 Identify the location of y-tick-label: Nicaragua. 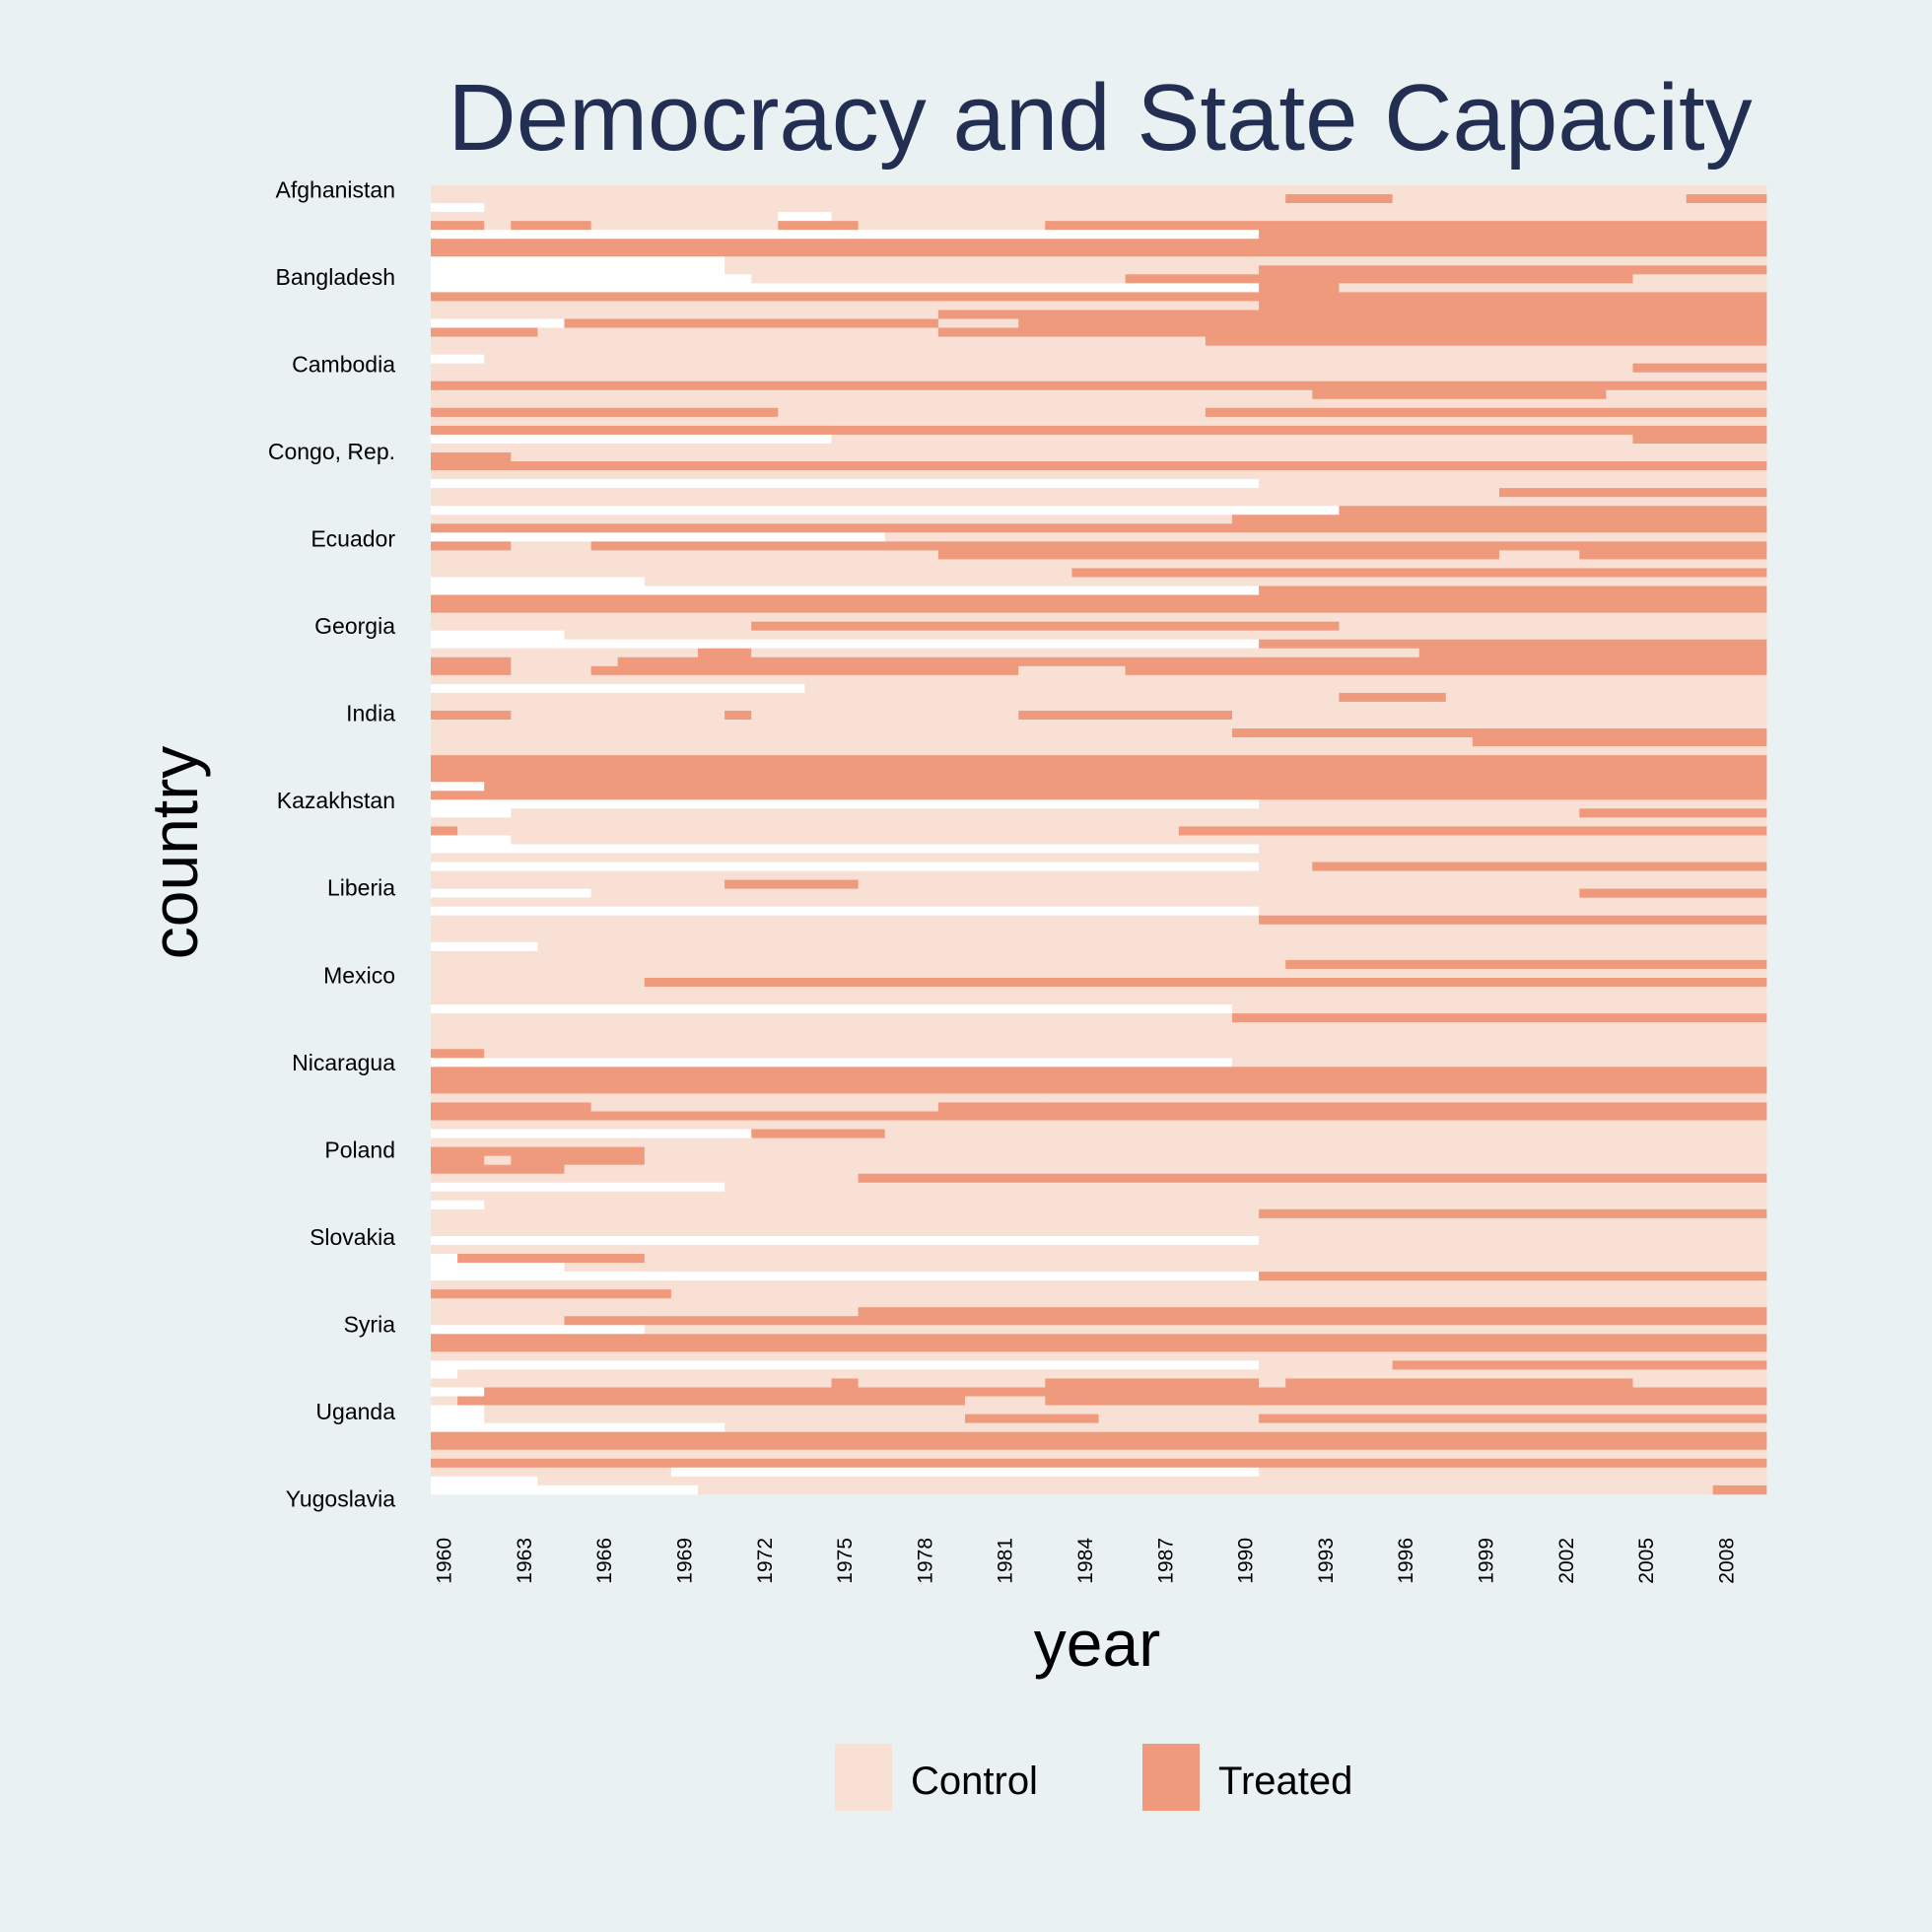
(344, 1063).